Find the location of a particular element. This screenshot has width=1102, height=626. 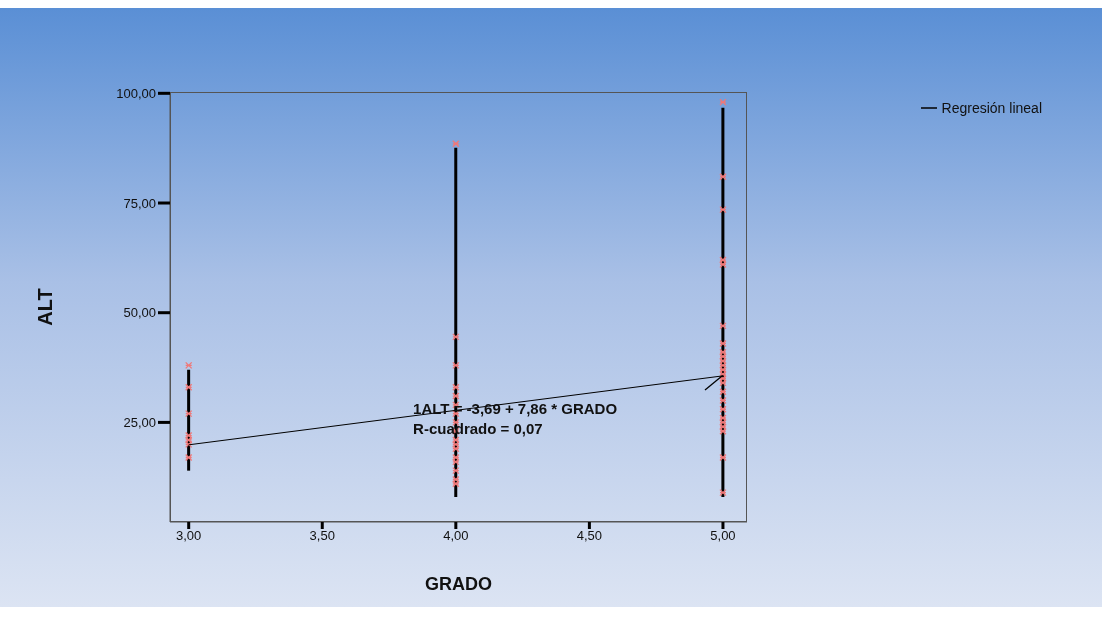

y-tick-label: 50,00 is located at coordinates (139, 313).